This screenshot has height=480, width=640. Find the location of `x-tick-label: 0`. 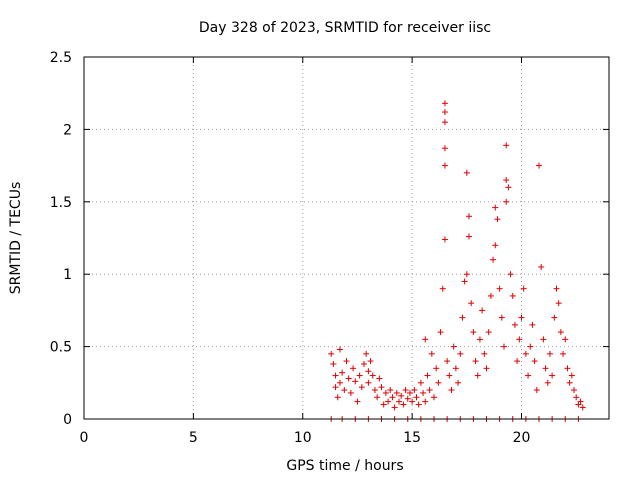

x-tick-label: 0 is located at coordinates (84, 438).